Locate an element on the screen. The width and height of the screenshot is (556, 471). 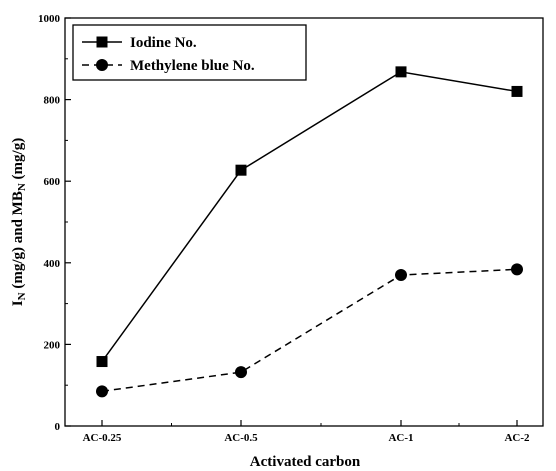
legend-iodine-label: Iodine No. is located at coordinates (163, 43).